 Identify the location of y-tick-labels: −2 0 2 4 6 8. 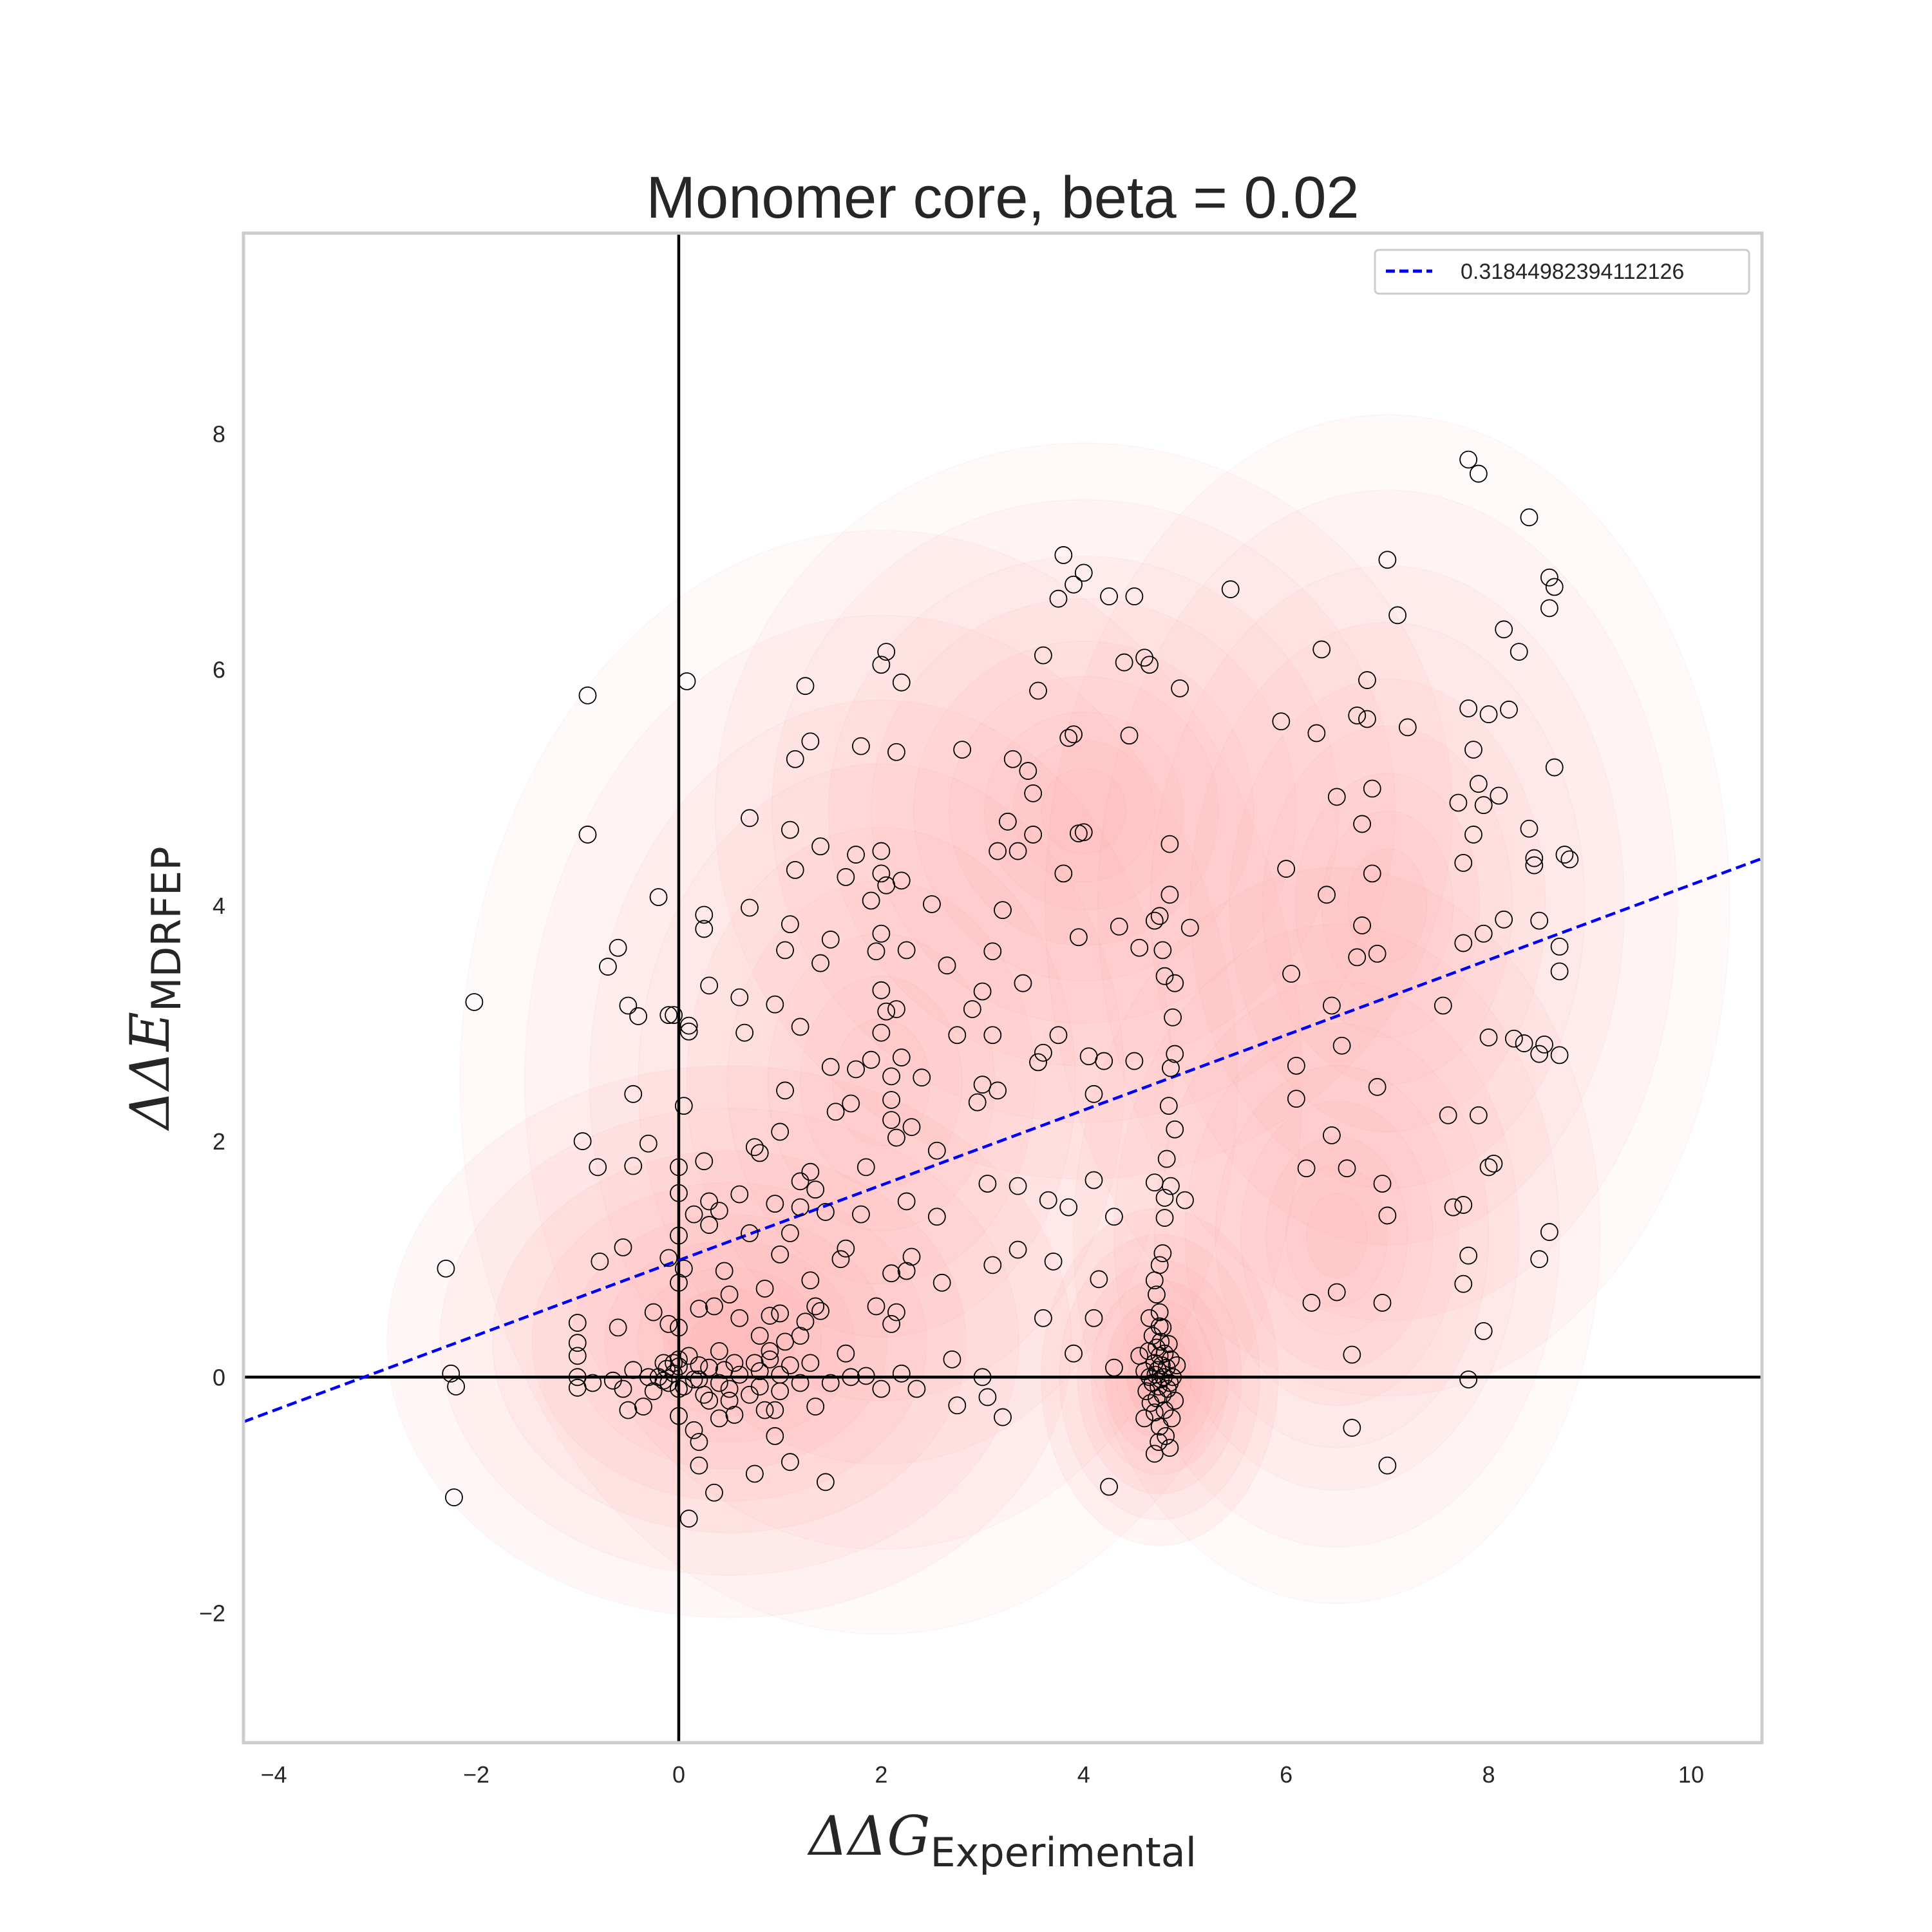
(212, 1023).